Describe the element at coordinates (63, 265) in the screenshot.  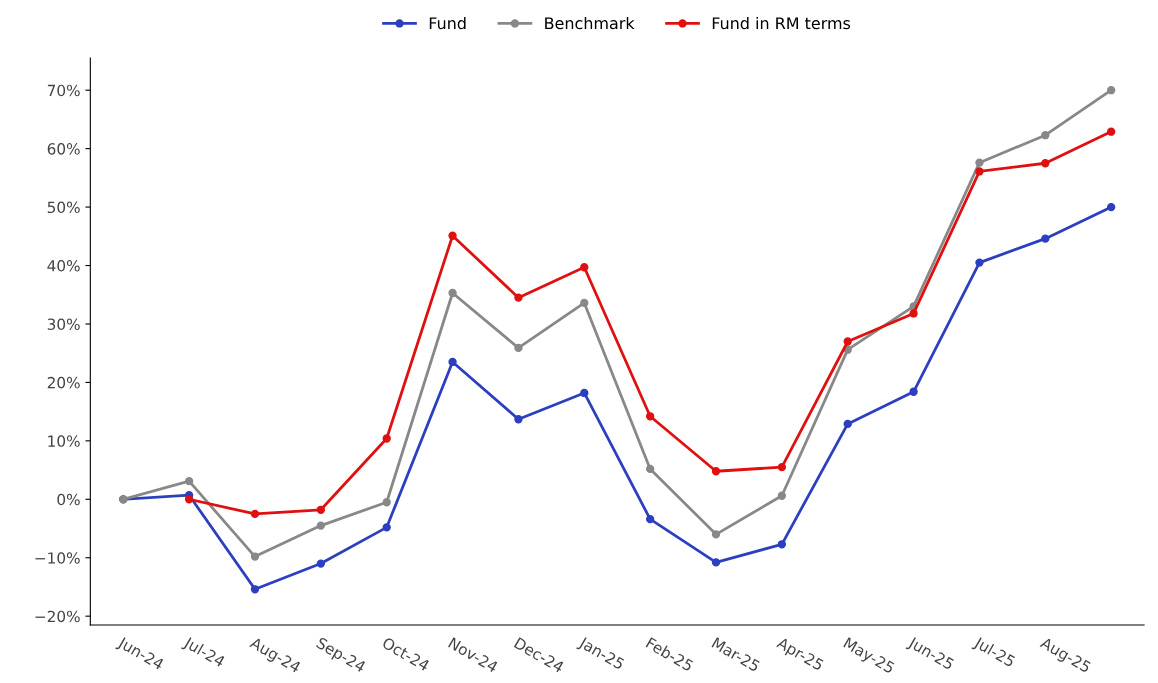
I see `y-tick-label: 40%` at that location.